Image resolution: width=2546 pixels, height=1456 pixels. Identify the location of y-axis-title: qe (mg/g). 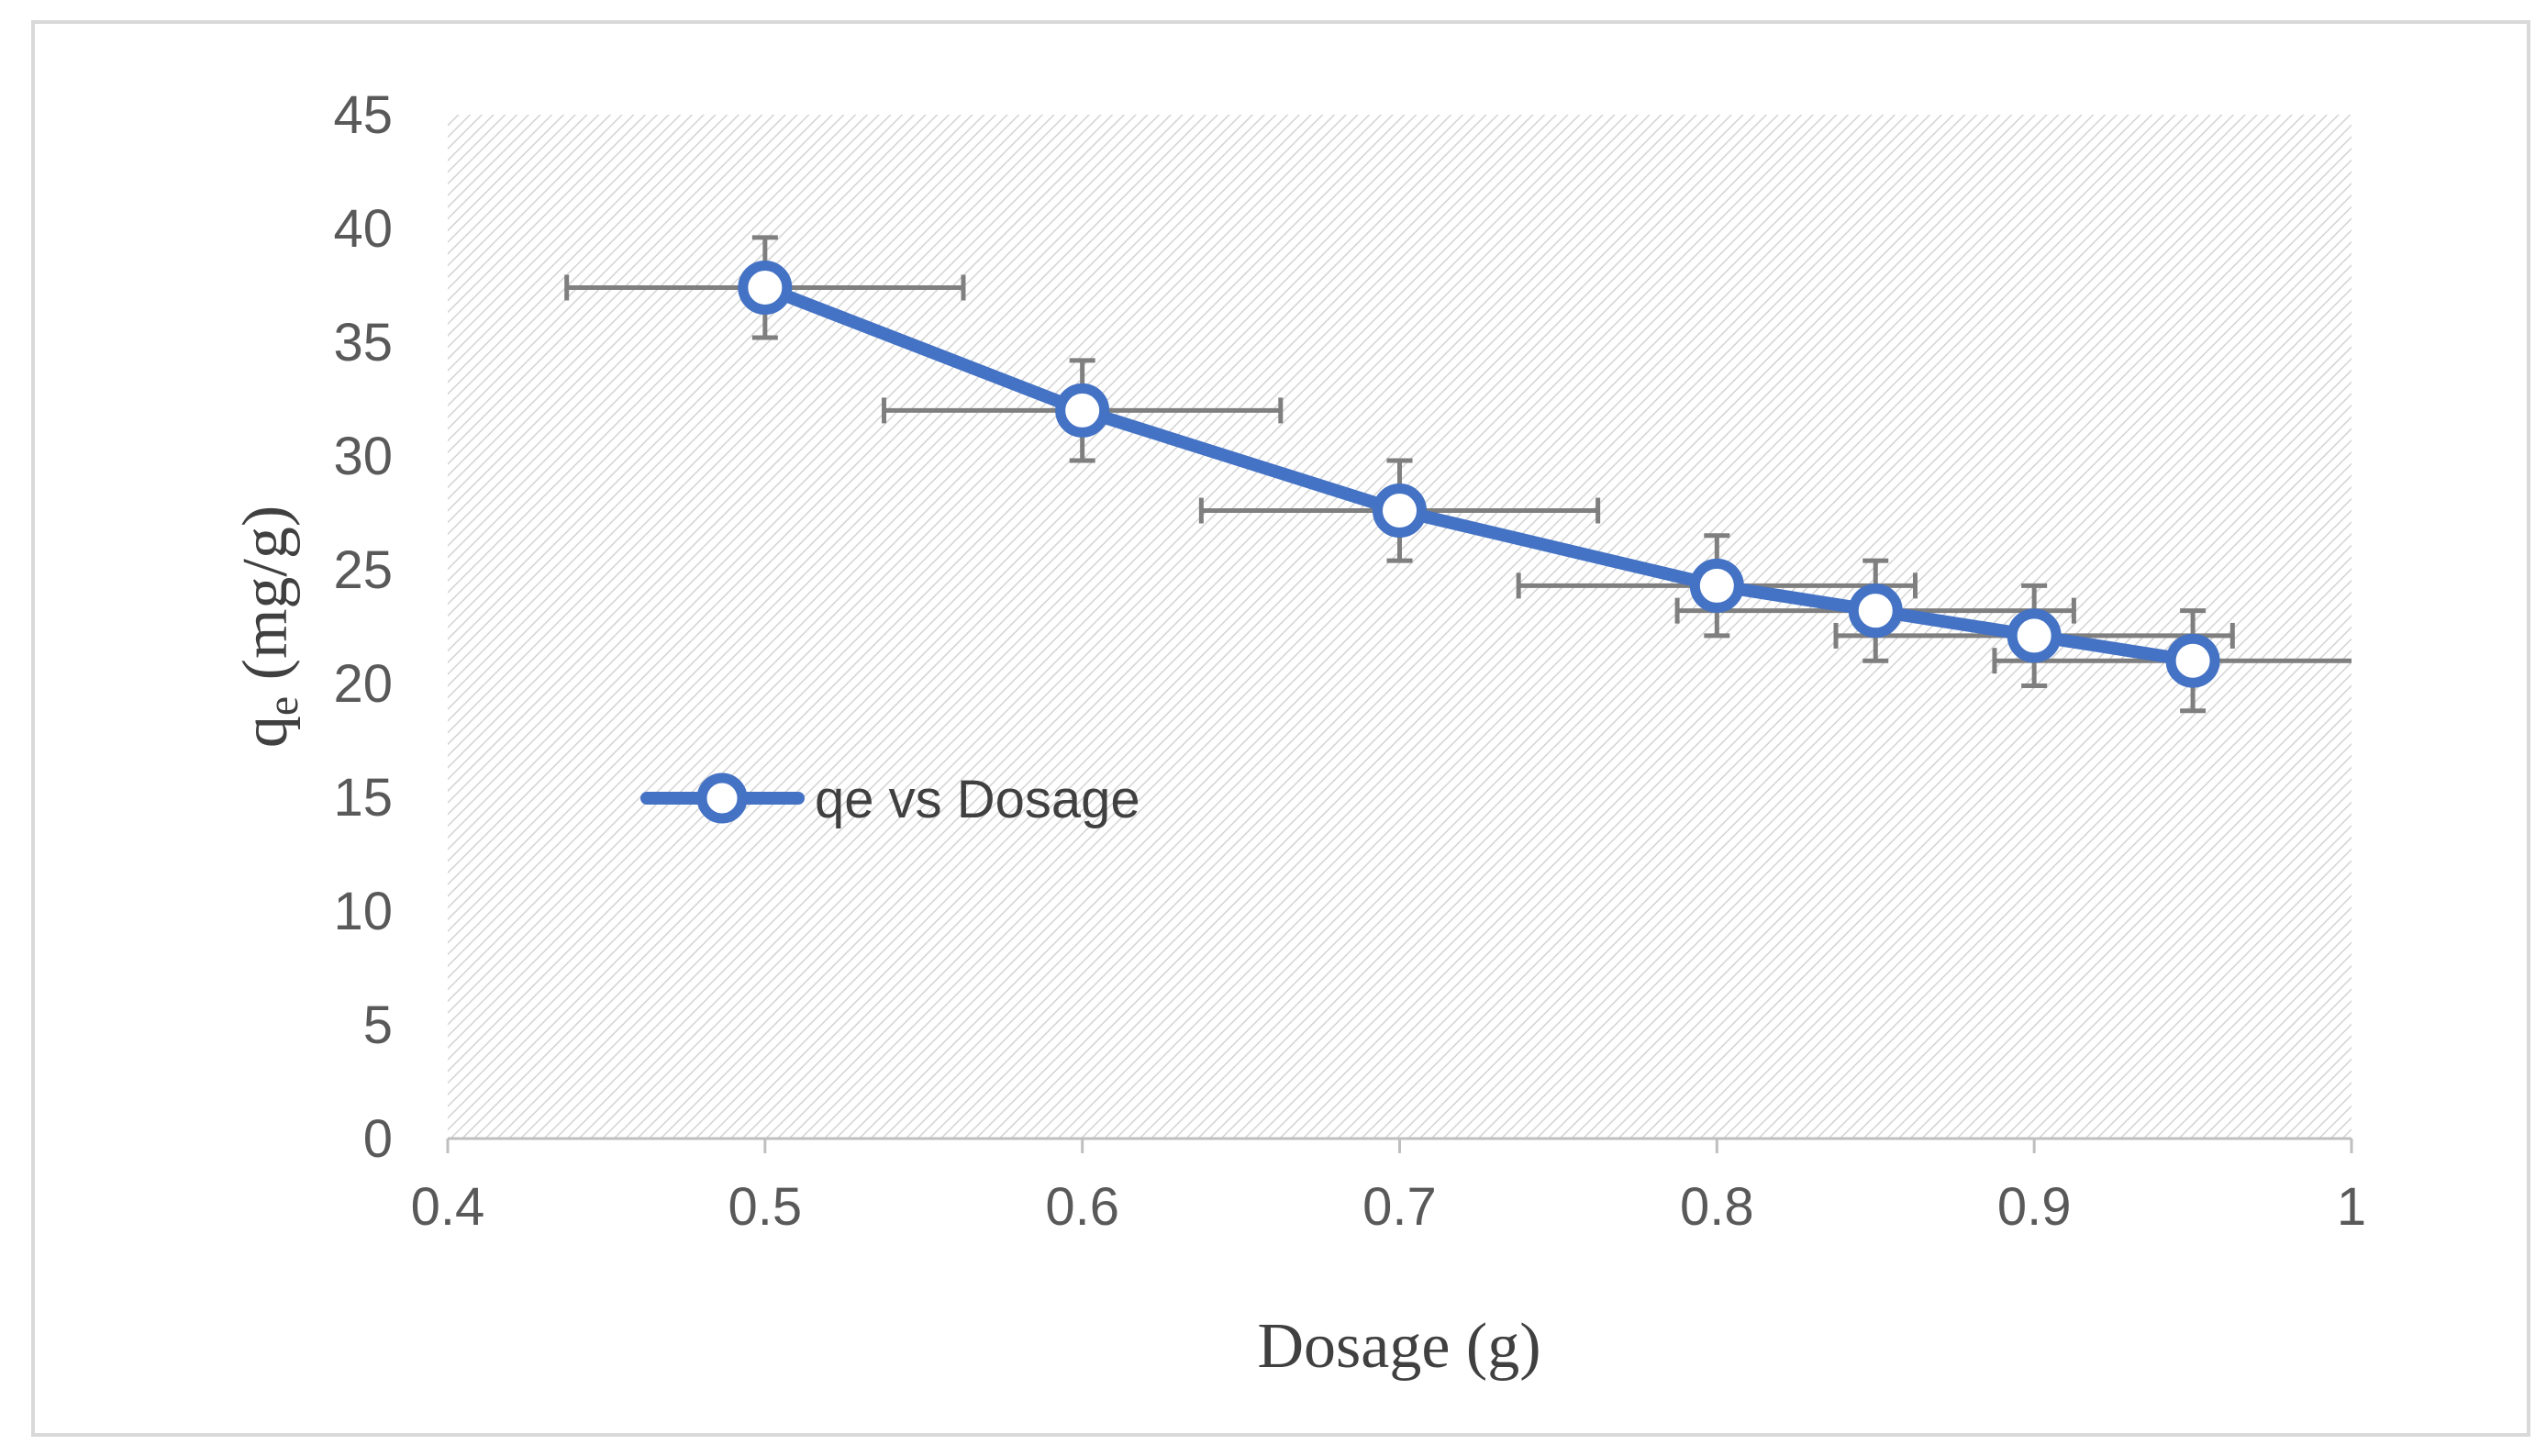
(268, 627).